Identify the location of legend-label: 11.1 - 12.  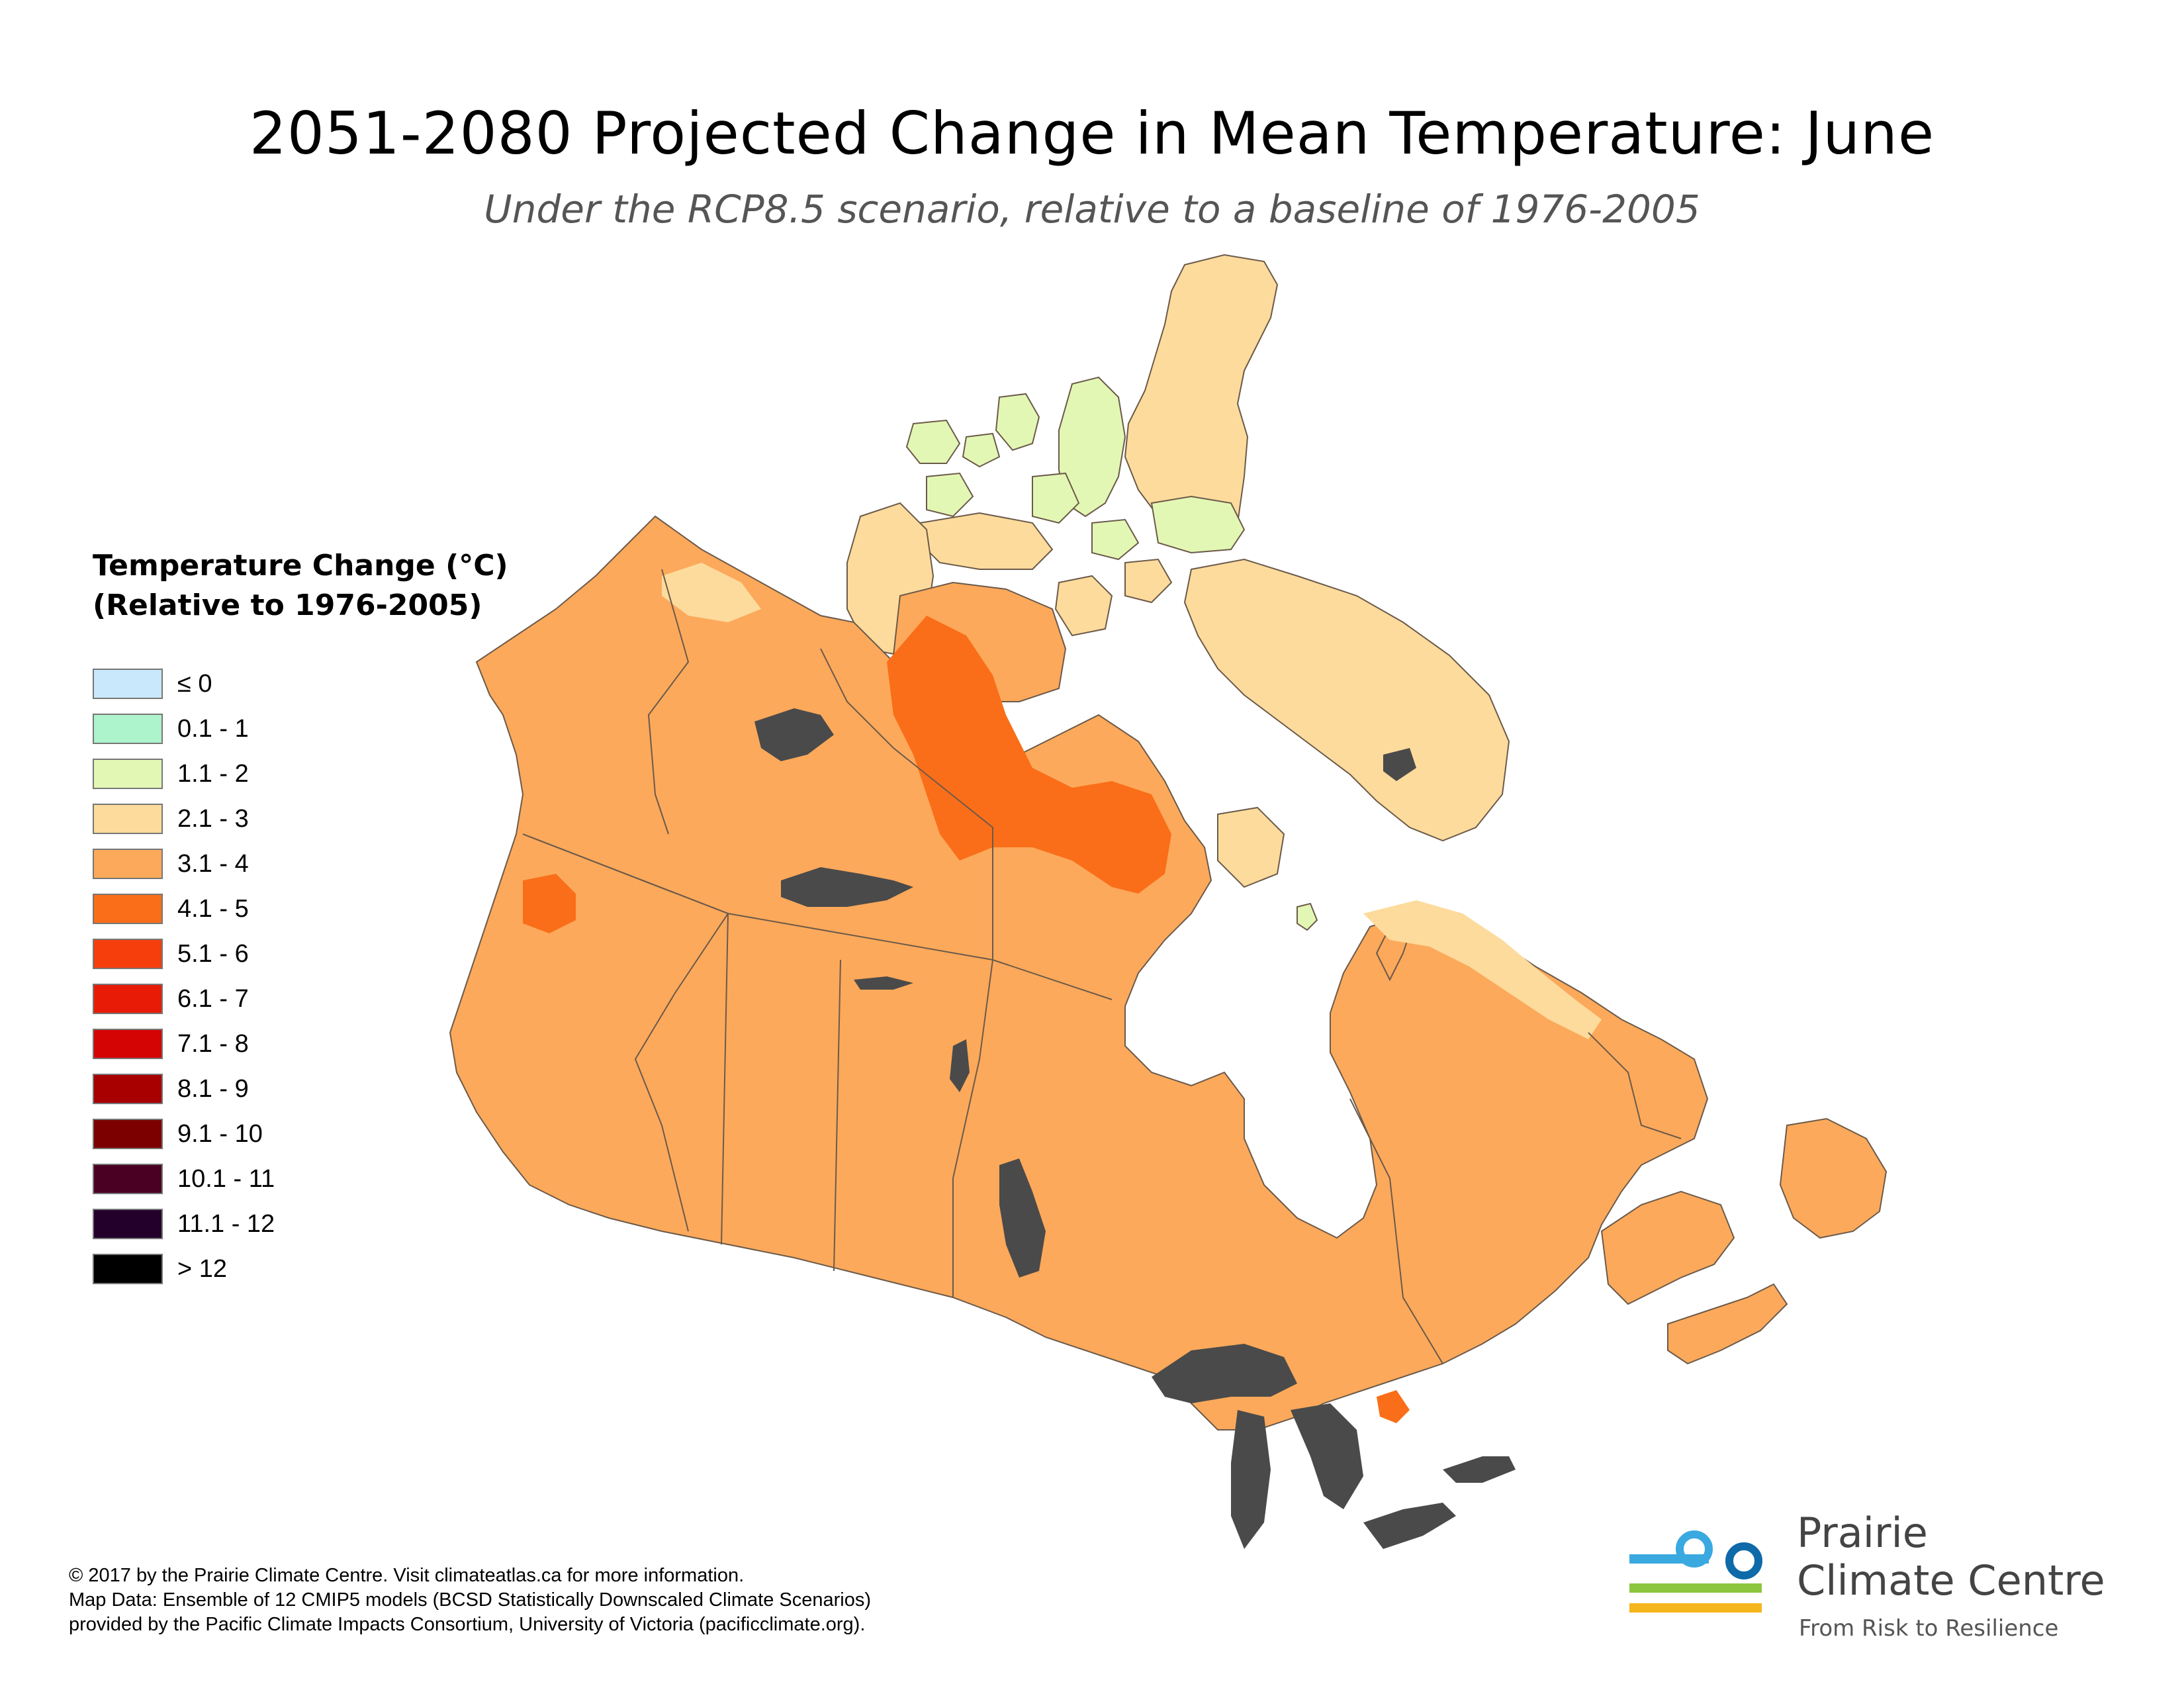
(226, 1223).